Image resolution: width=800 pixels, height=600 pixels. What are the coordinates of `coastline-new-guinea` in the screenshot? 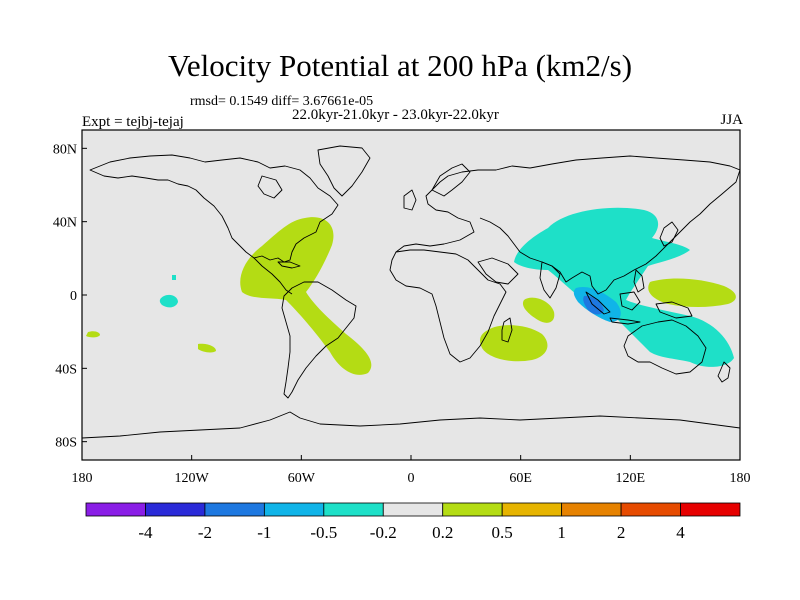 It's located at (674, 310).